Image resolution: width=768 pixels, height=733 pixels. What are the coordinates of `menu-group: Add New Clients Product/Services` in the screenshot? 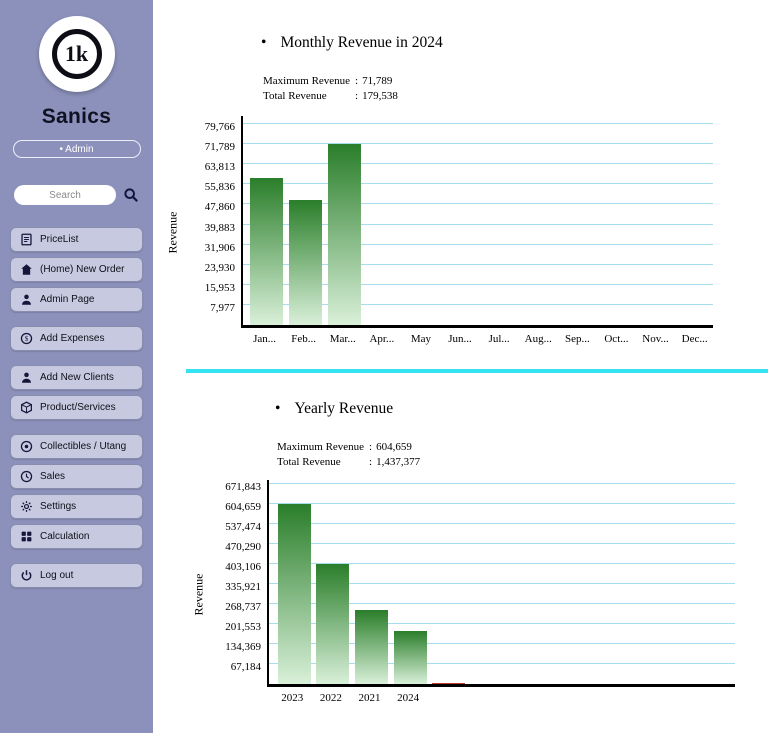 It's located at (76, 392).